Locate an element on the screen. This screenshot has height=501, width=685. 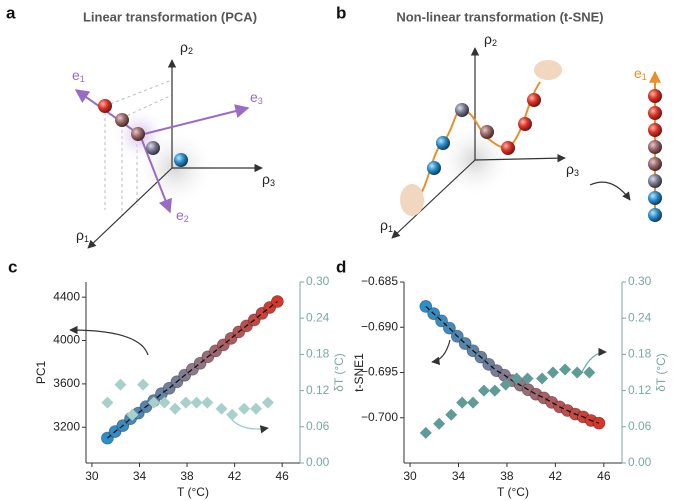
axes is located at coordinates (478, 143).